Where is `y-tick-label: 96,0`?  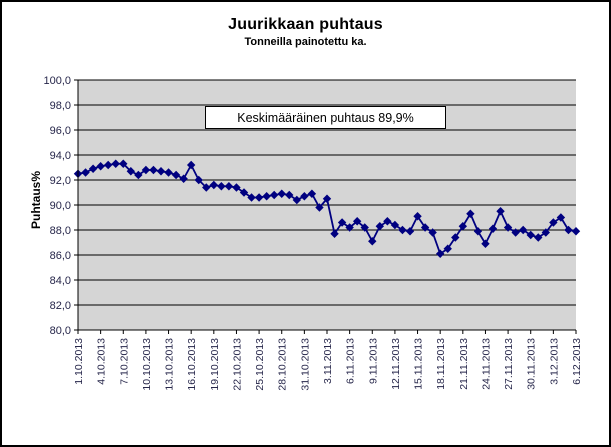
y-tick-label: 96,0 is located at coordinates (60, 131).